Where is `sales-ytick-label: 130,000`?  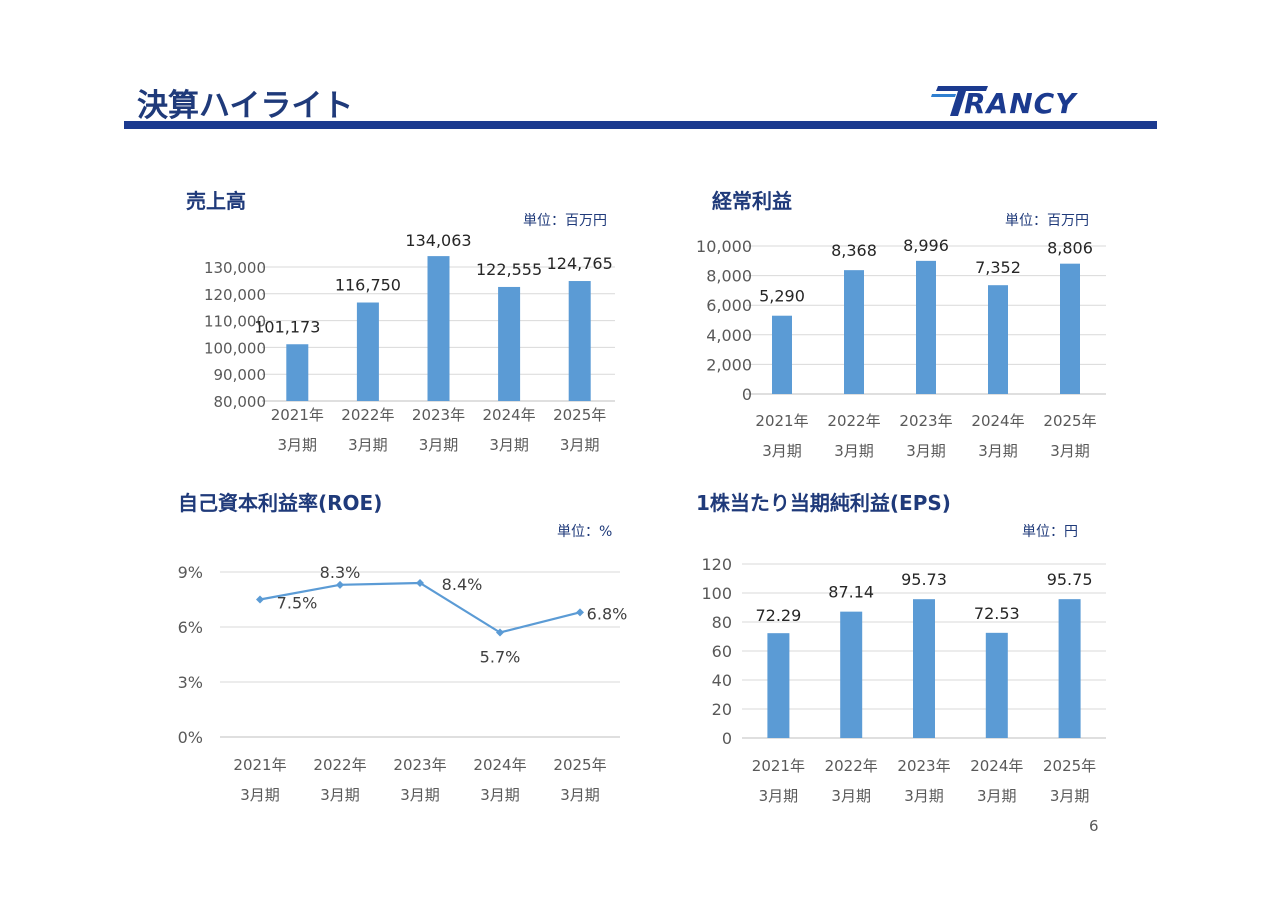 sales-ytick-label: 130,000 is located at coordinates (235, 268).